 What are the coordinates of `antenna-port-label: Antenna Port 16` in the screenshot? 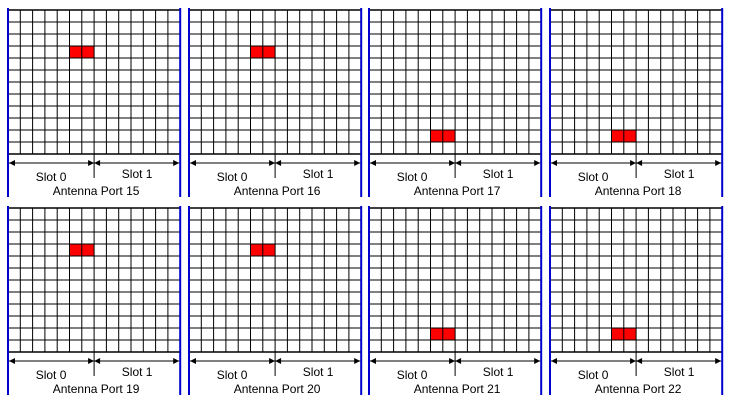 It's located at (277, 191).